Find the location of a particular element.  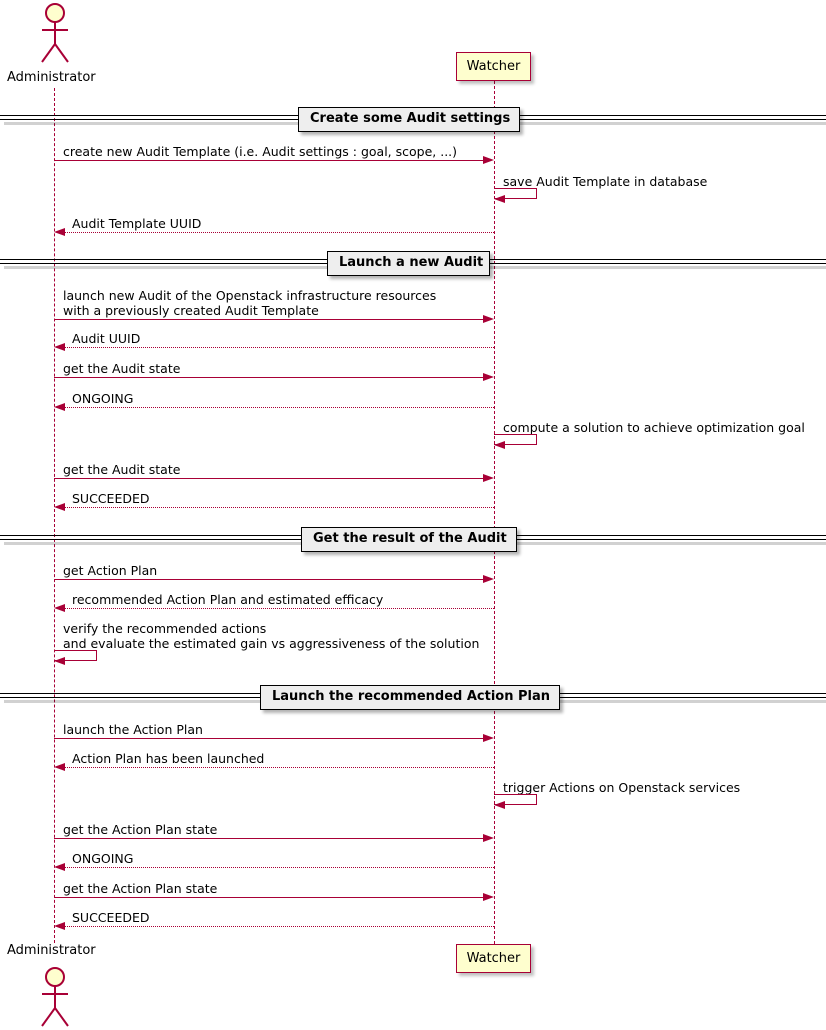

message-label-audit-template-uuid: Audit Template UUID is located at coordinates (137, 223).